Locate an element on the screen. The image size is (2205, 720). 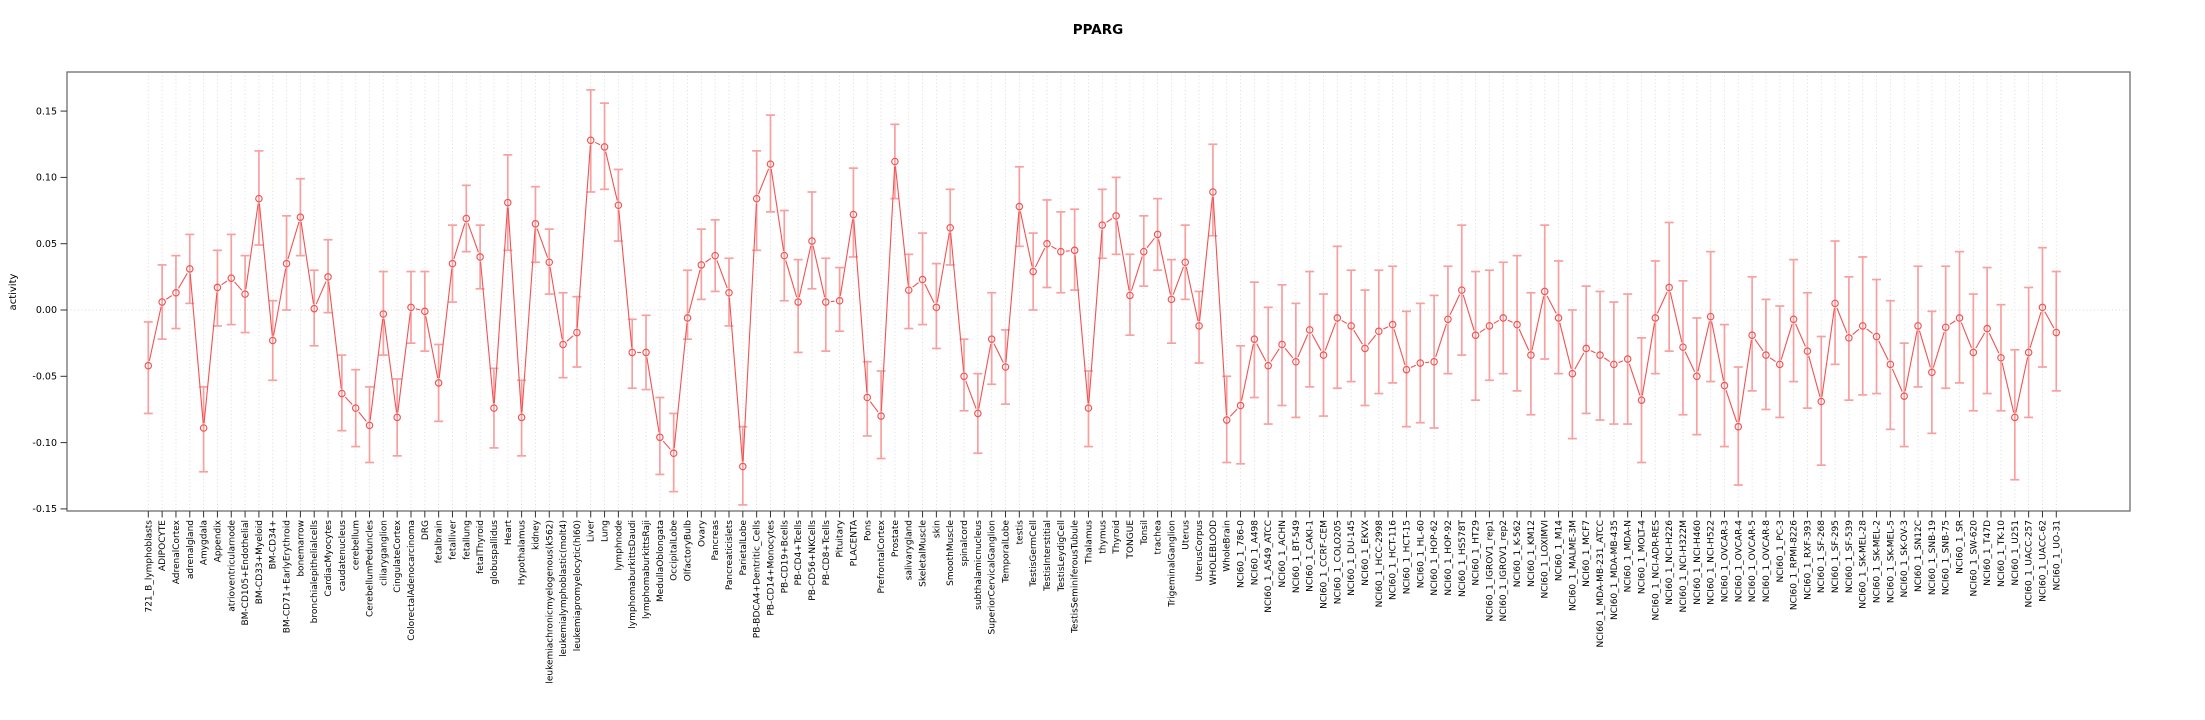
x-tick-label: kidney is located at coordinates (536, 534).